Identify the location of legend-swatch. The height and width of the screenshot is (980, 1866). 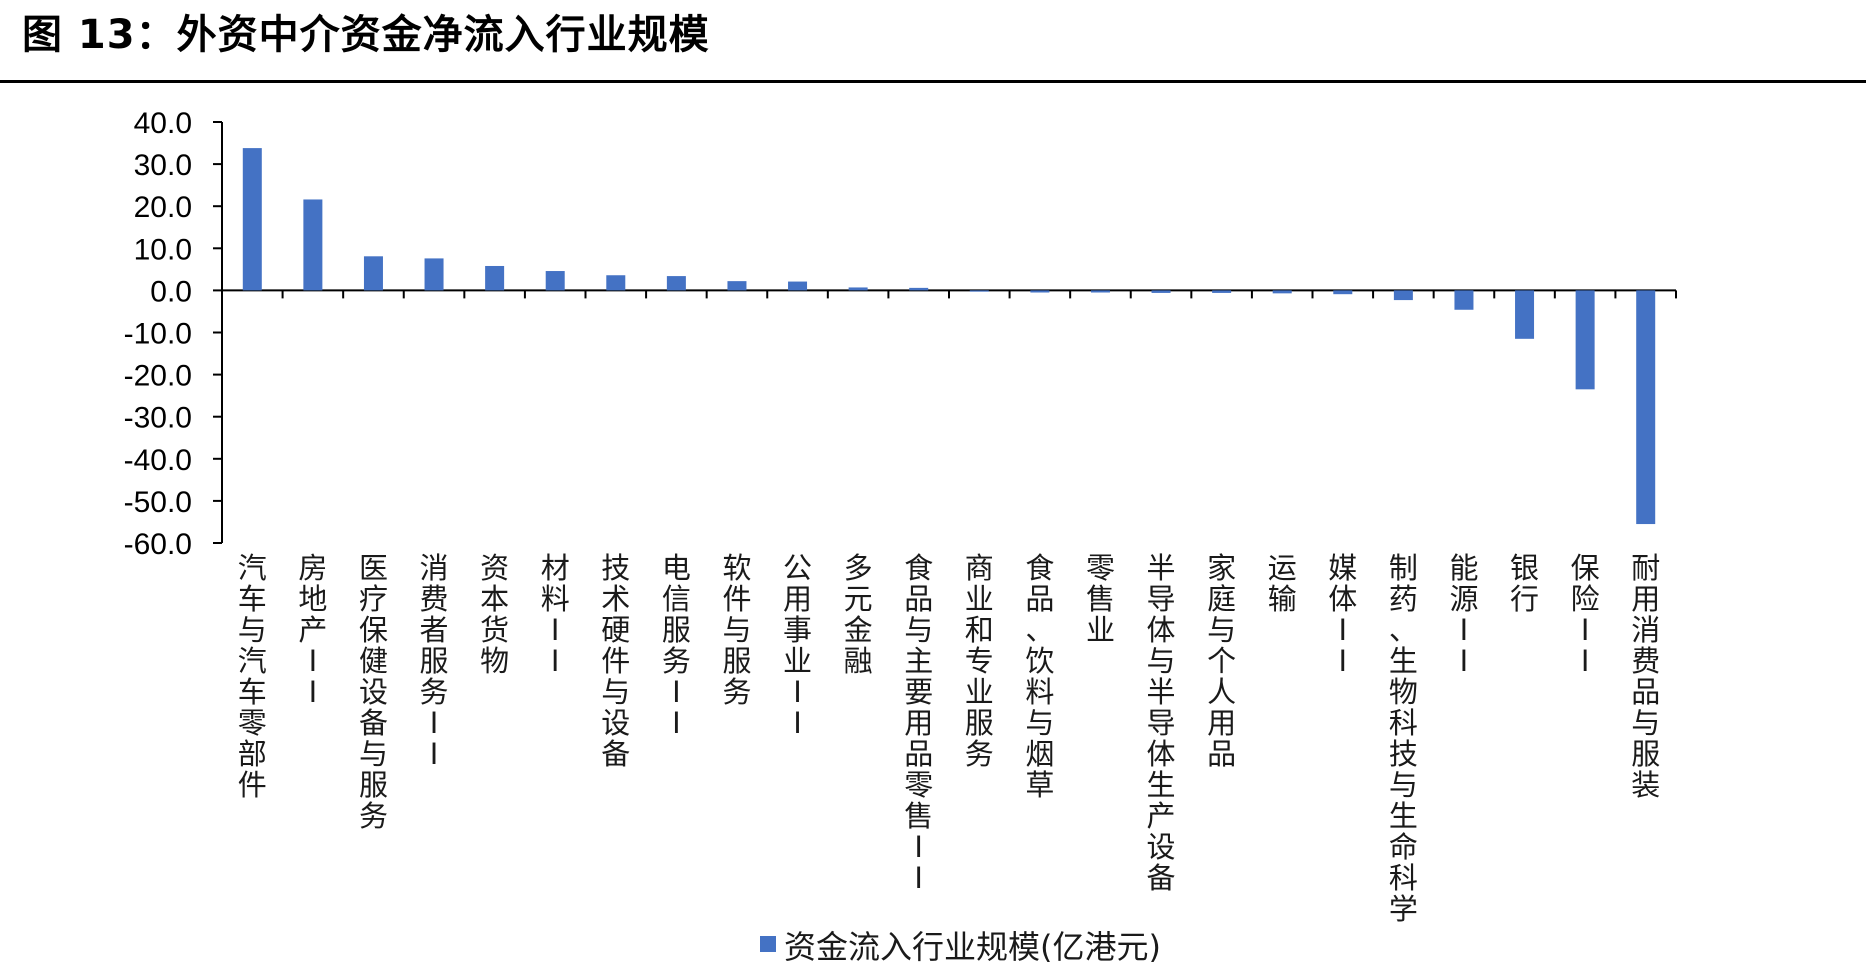
(768, 944).